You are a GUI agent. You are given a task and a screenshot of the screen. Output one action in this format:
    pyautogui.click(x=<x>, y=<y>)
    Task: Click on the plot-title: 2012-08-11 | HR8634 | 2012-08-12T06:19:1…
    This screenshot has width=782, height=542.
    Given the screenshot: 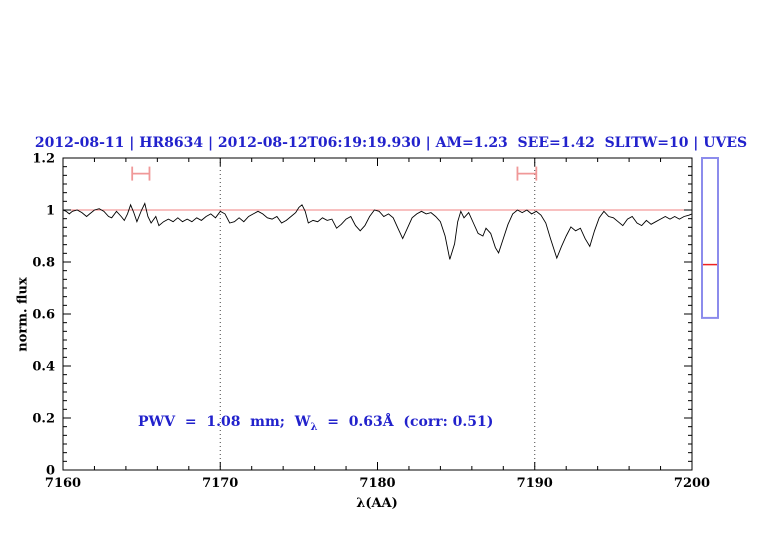 What is the action you would take?
    pyautogui.click(x=391, y=143)
    